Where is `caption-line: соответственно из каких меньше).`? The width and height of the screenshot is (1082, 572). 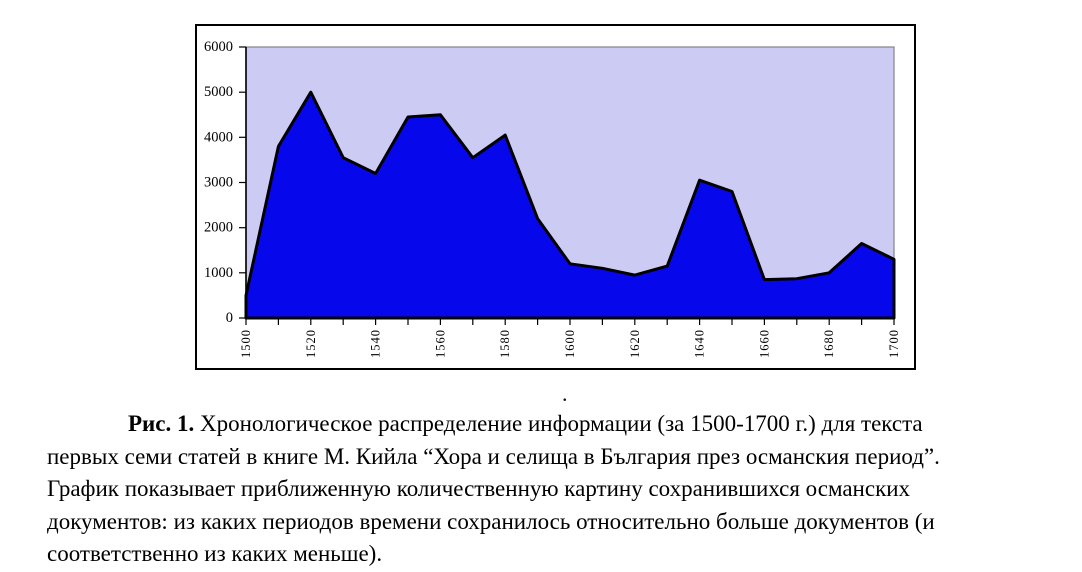 caption-line: соответственно из каких меньше). is located at coordinates (215, 553).